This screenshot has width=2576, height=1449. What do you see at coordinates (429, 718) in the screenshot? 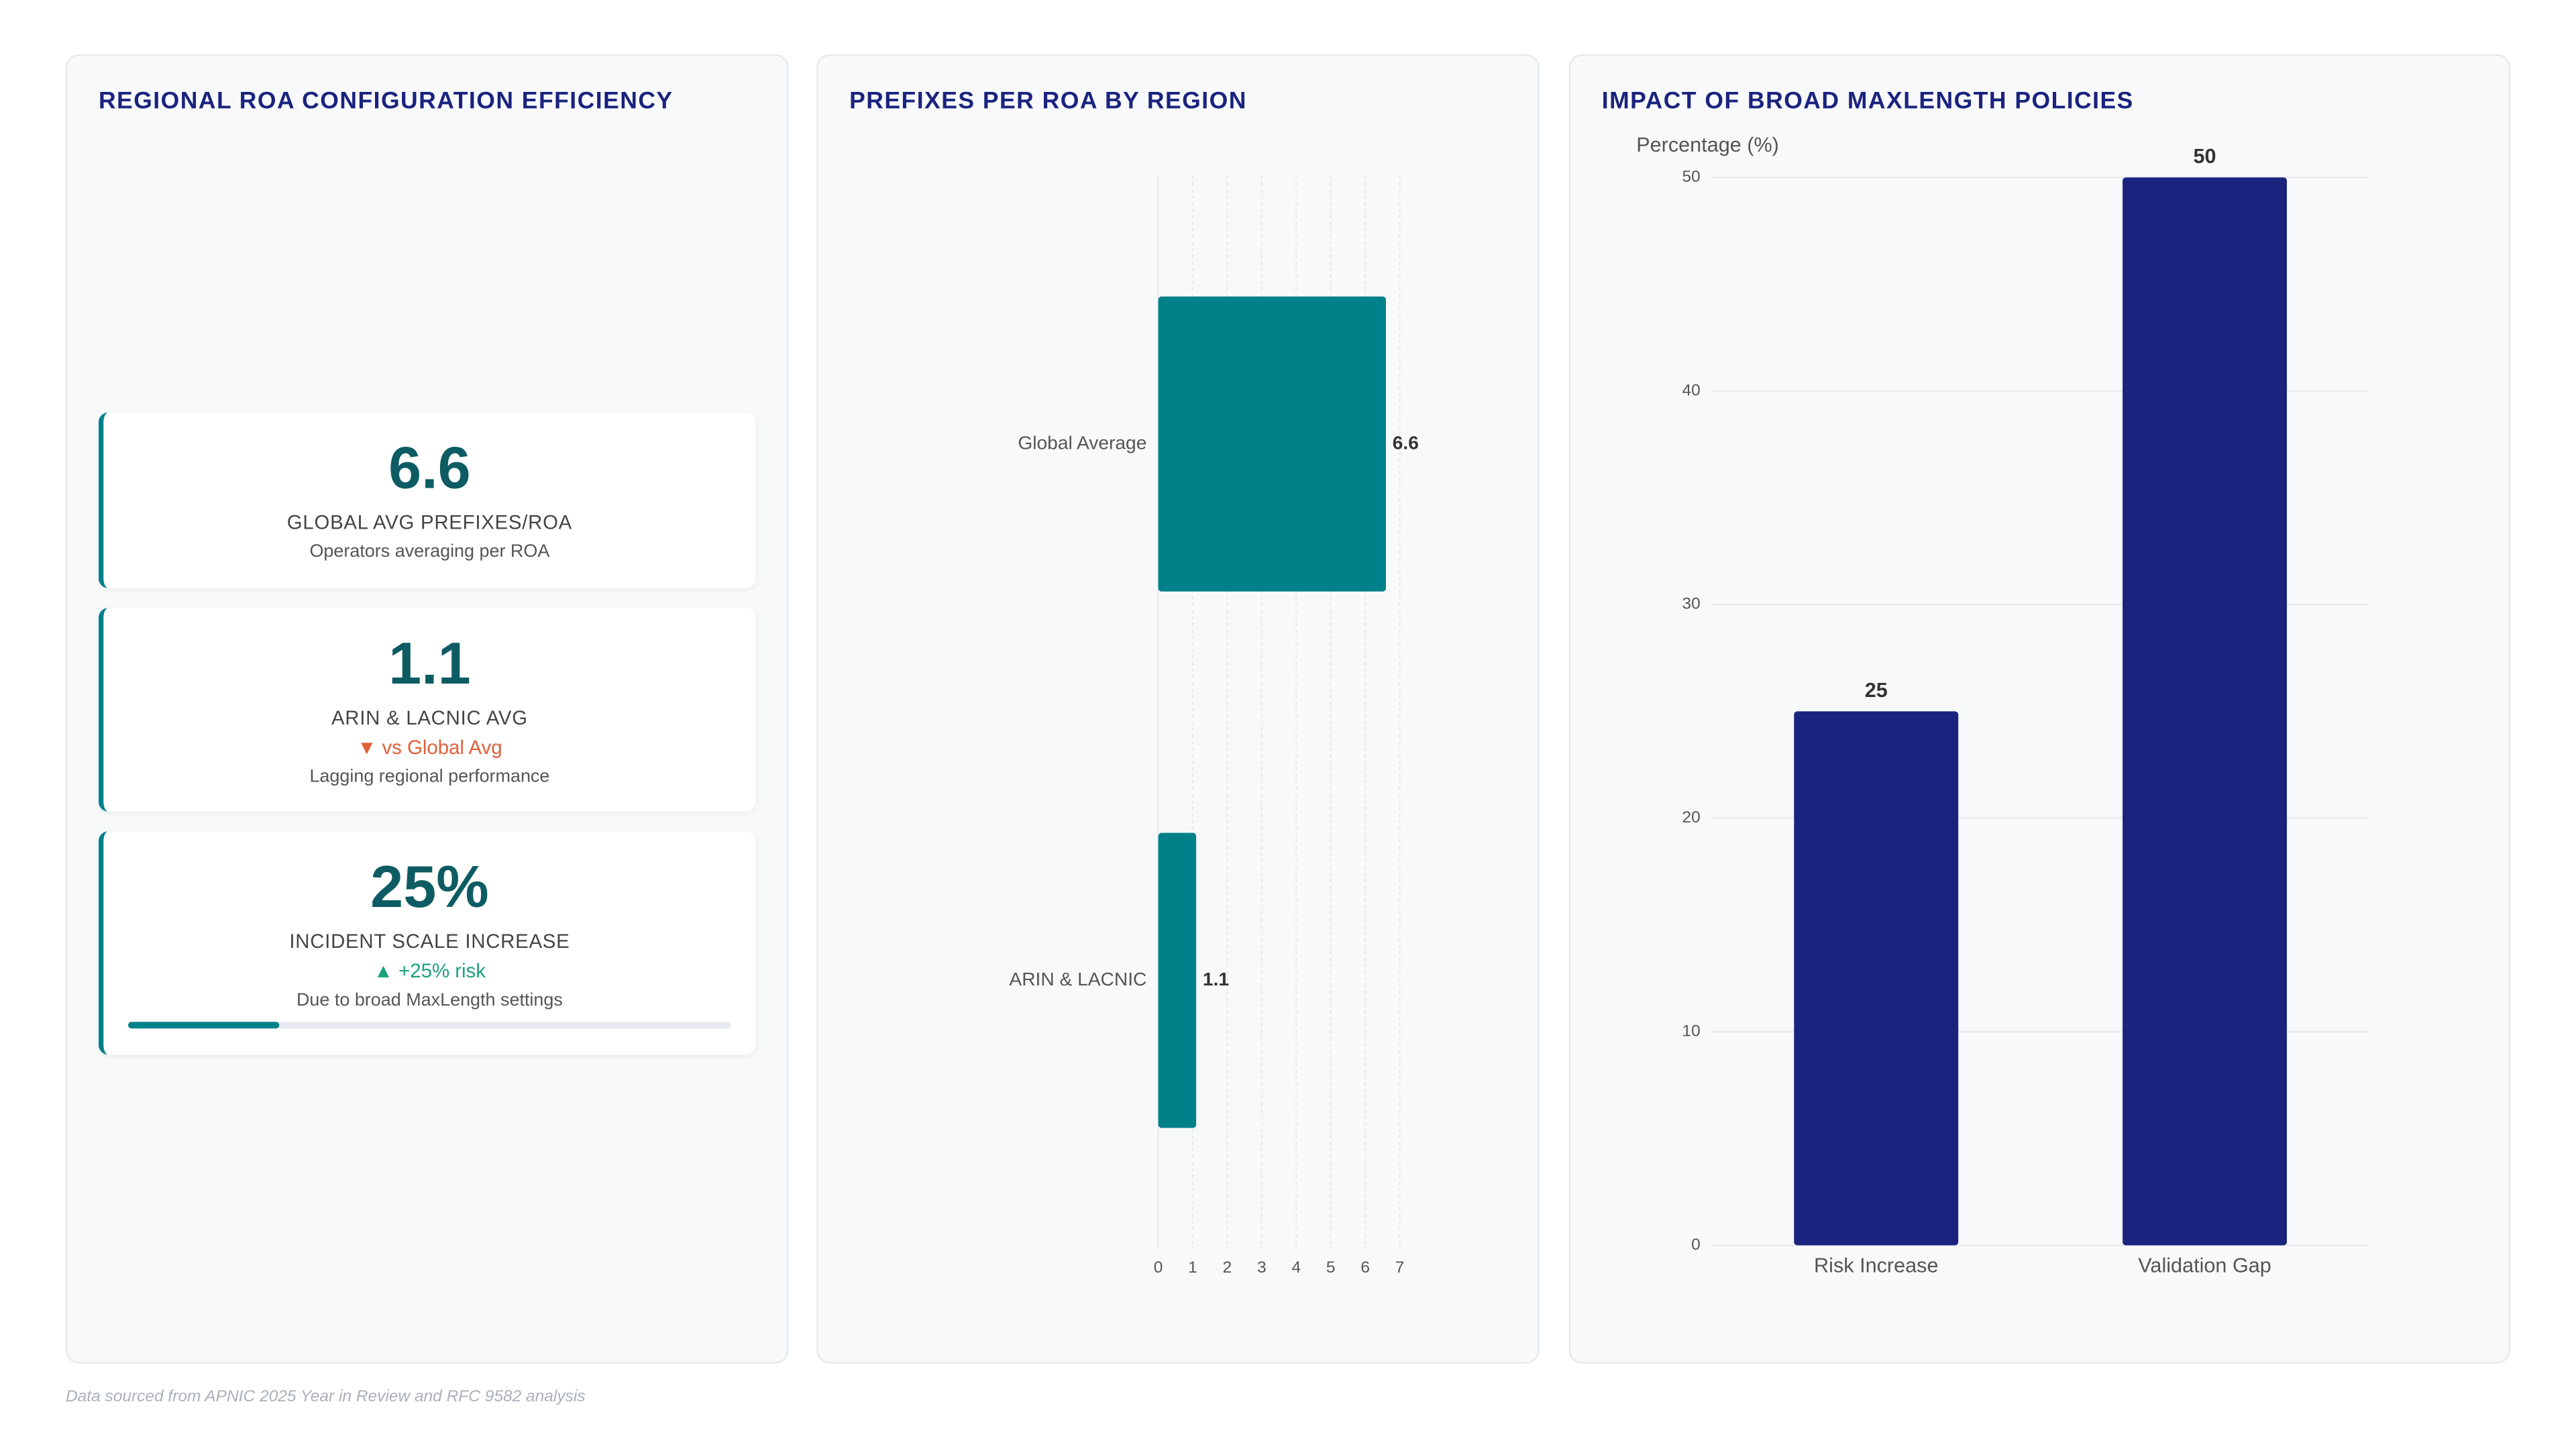
I see `kpi-label: ARIN & LACNIC AVG` at bounding box center [429, 718].